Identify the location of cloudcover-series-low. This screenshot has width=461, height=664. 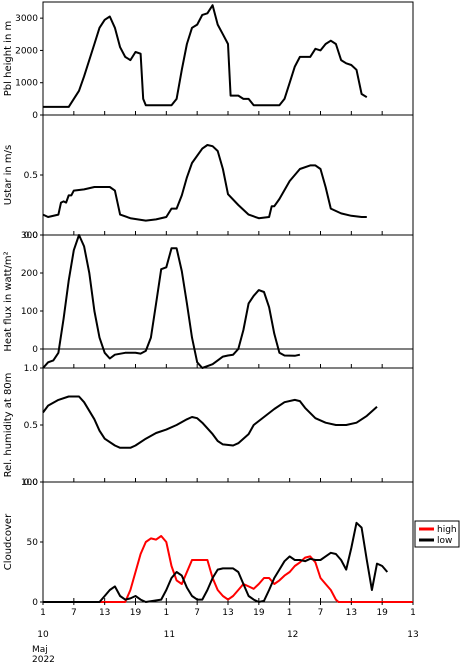
(216, 562).